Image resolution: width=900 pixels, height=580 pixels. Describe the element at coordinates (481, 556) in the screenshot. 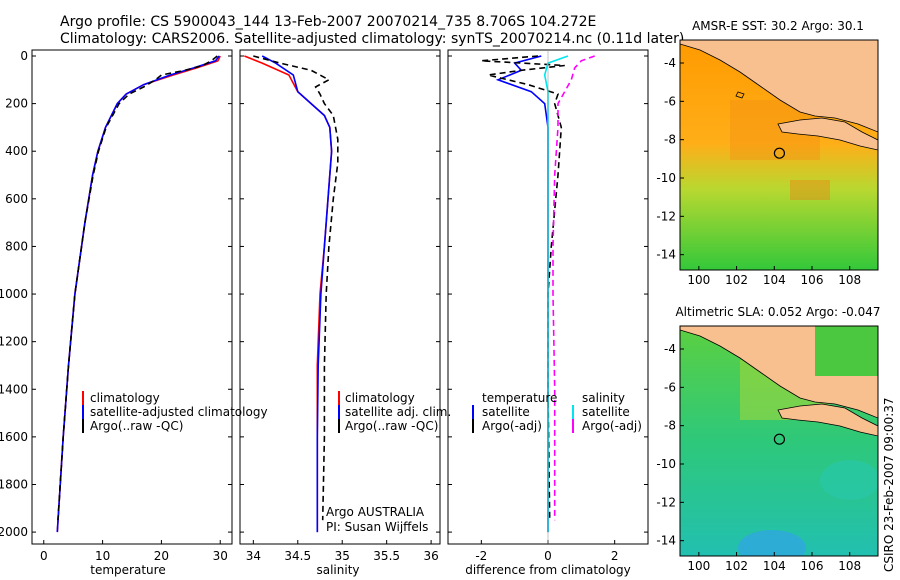

I see `x-tick-label: -2` at that location.